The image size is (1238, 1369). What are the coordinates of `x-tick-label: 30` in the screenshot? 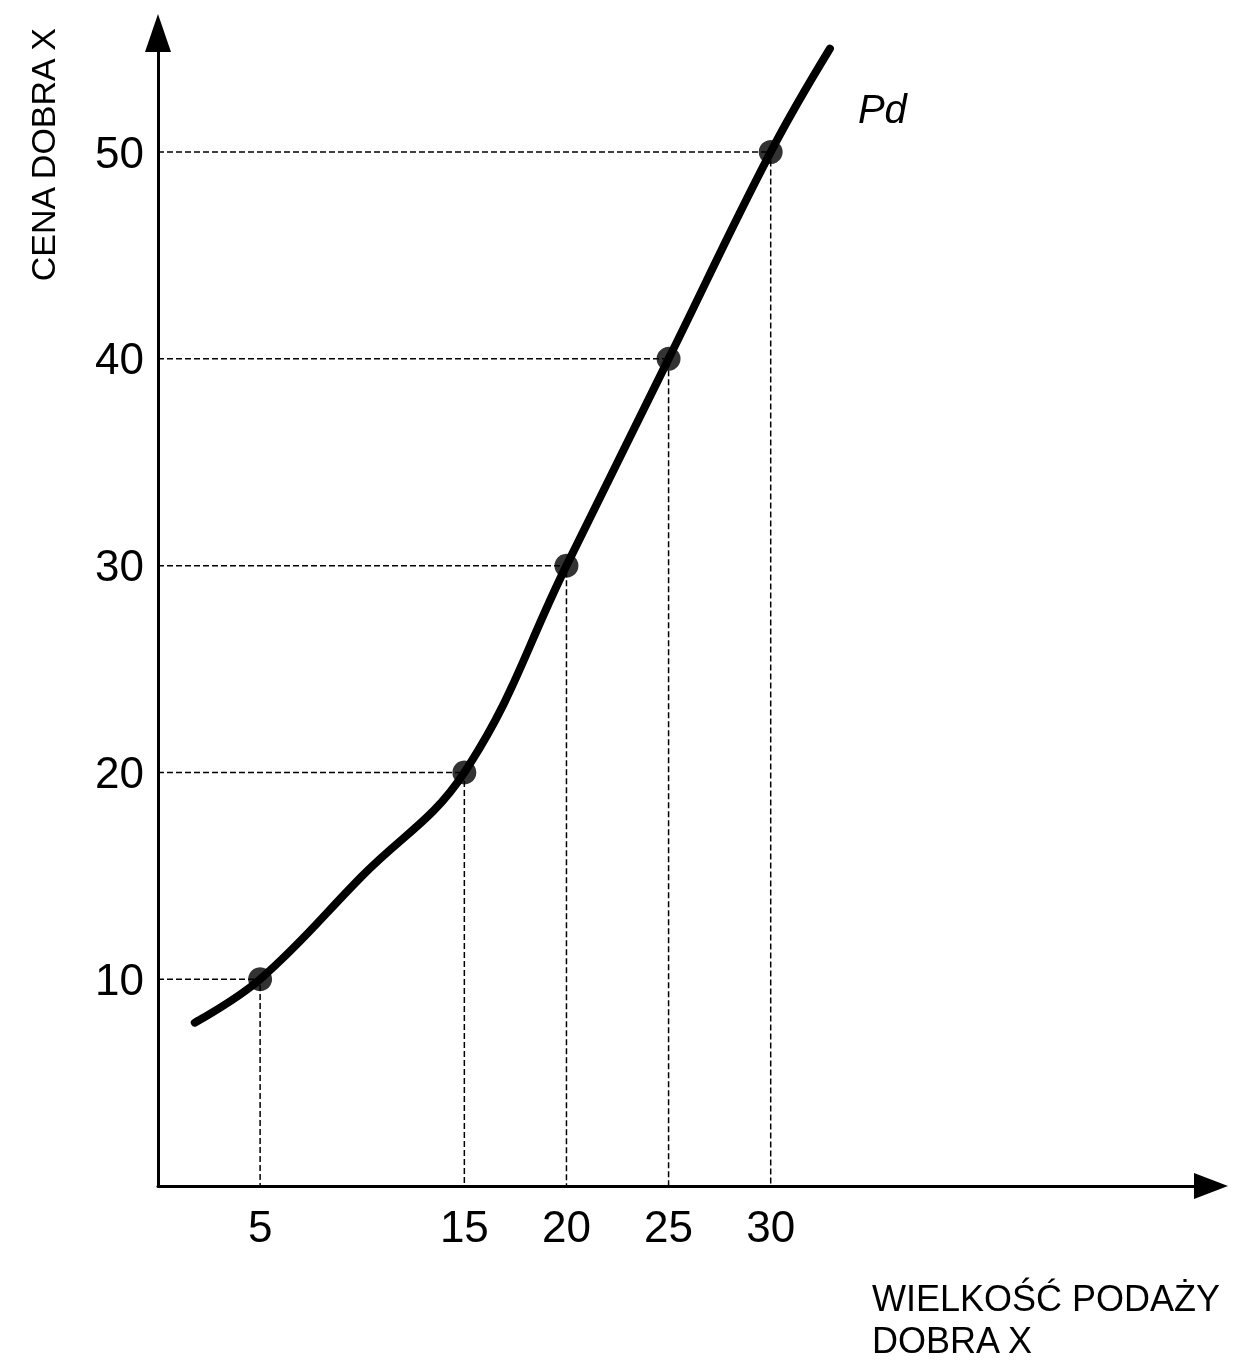 It's located at (771, 1226).